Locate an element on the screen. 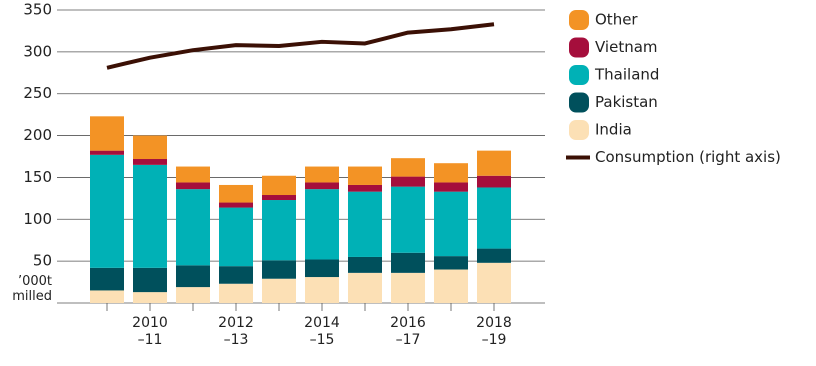 The image size is (816, 366). legend-label: India is located at coordinates (613, 130).